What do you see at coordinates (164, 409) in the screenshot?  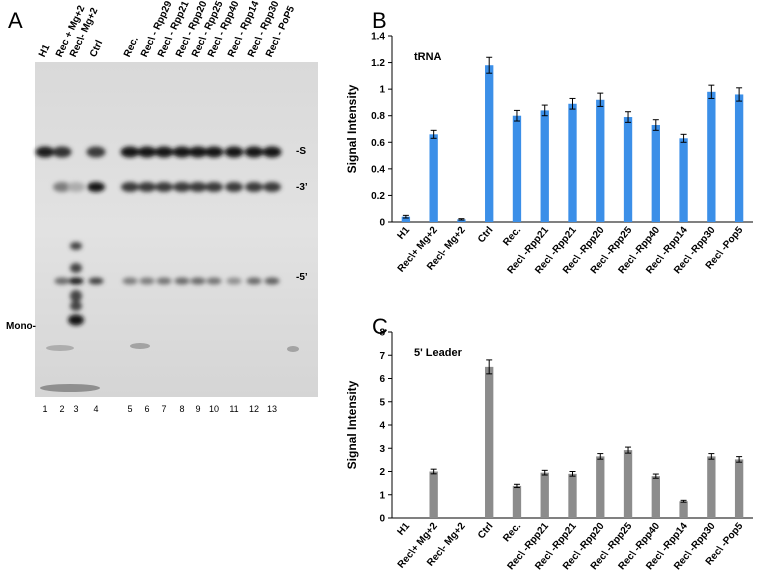 I see `lane-number: 7` at bounding box center [164, 409].